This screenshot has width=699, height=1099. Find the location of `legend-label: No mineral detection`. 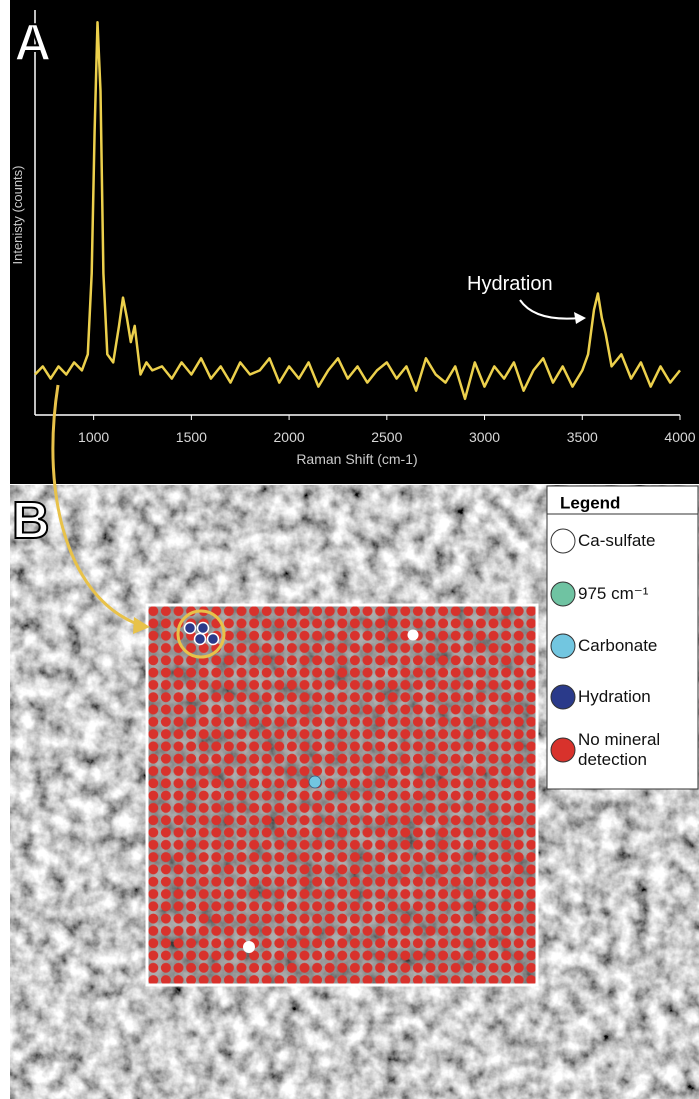

legend-label: No mineral detection is located at coordinates (619, 749).